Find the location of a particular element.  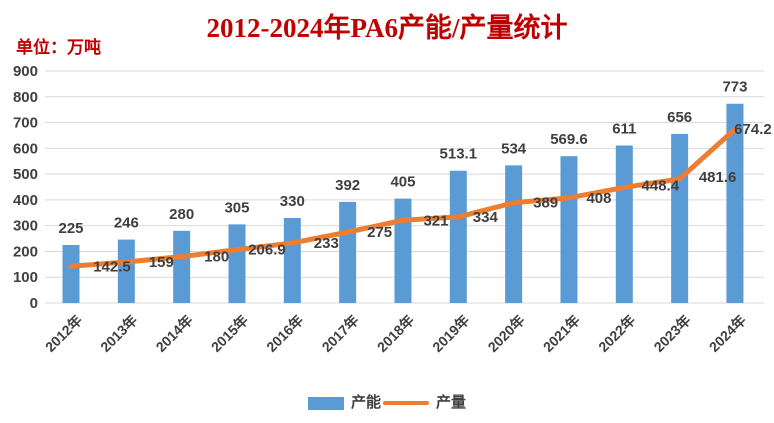

bar-label-2015年: 305 is located at coordinates (236, 207).